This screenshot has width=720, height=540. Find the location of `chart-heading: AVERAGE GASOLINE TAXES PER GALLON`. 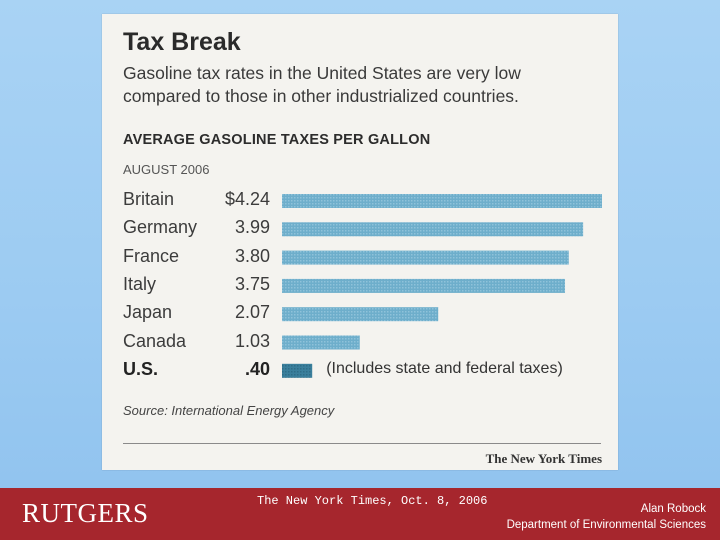

chart-heading: AVERAGE GASOLINE TAXES PER GALLON is located at coordinates (277, 140).